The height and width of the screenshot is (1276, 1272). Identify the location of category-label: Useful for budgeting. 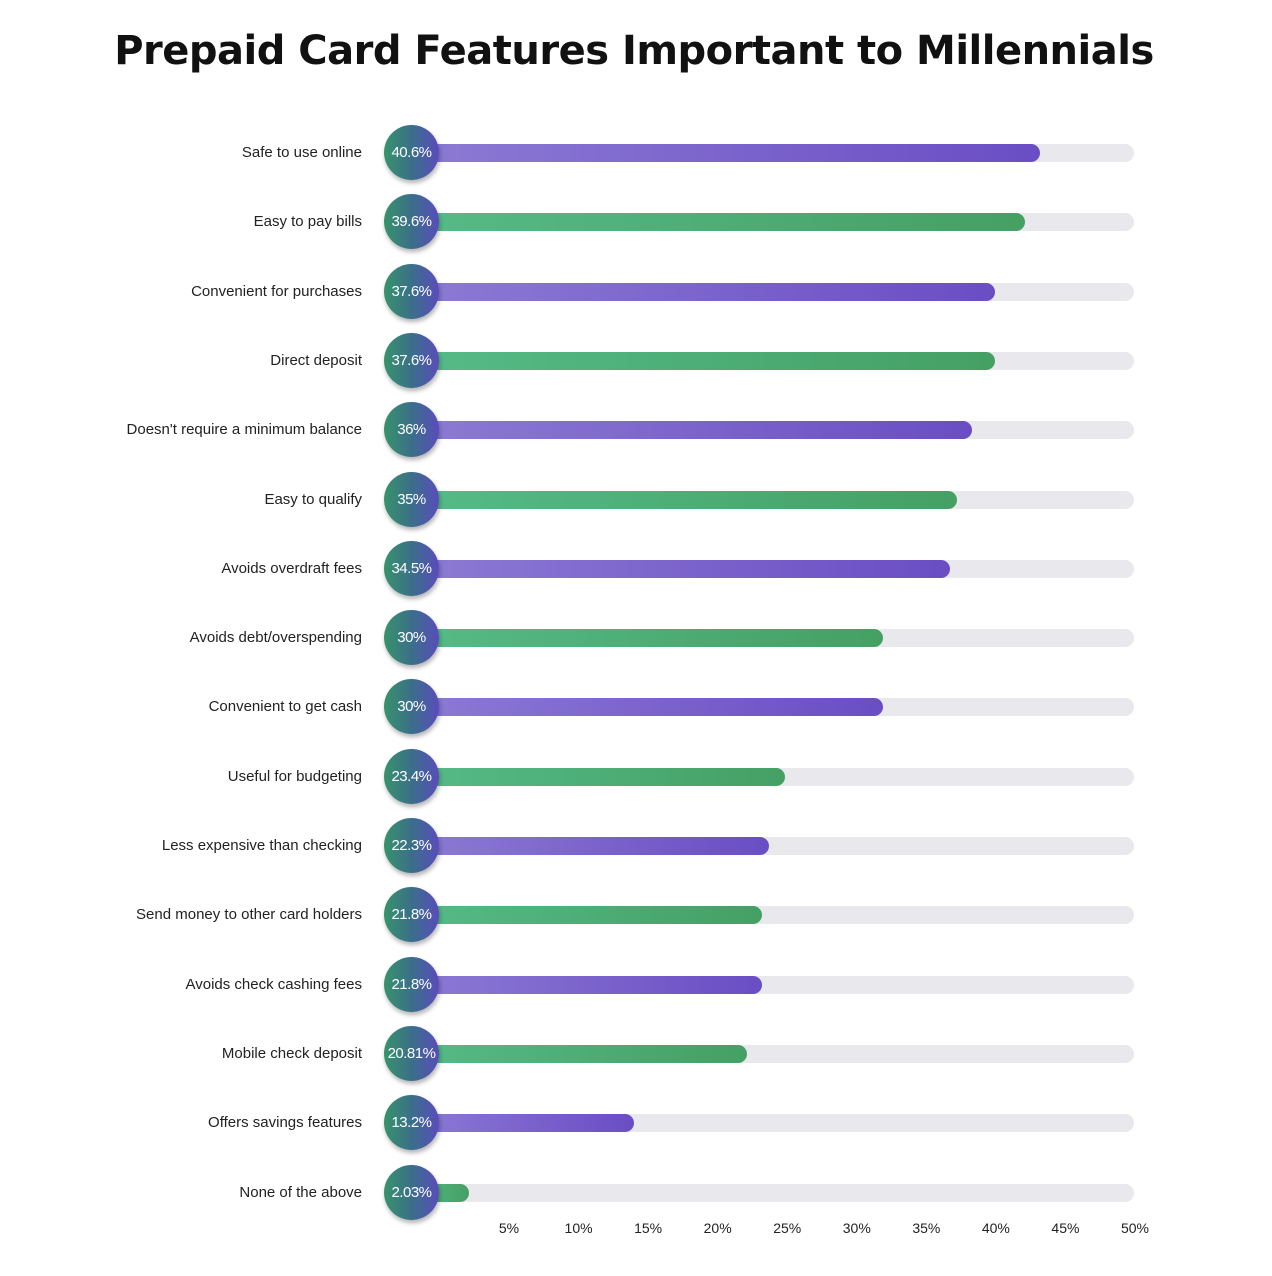
(294, 776).